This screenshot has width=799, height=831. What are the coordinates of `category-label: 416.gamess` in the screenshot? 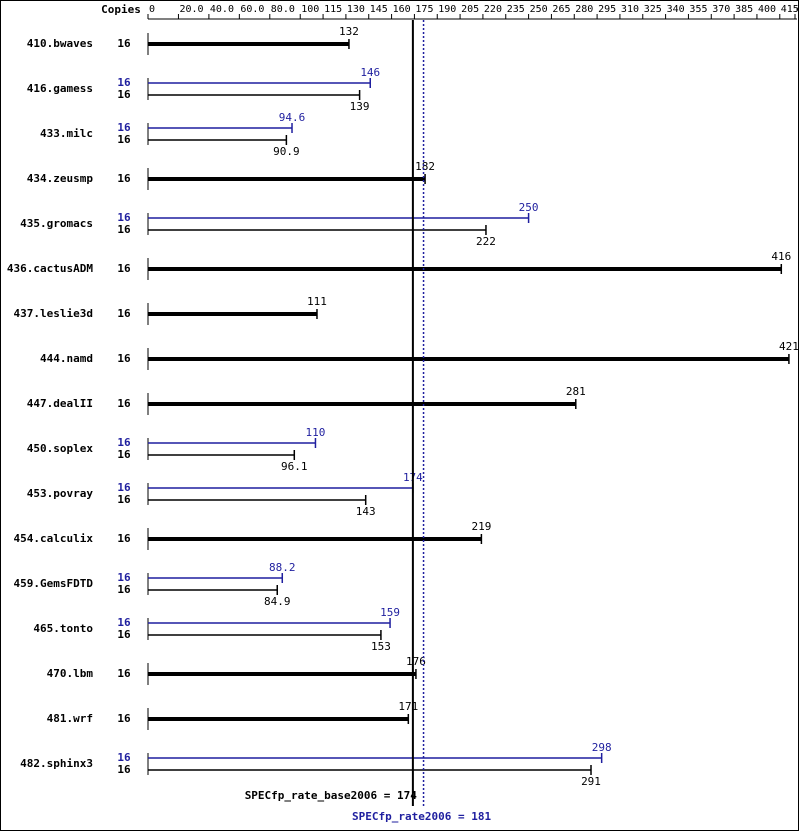 It's located at (60, 88).